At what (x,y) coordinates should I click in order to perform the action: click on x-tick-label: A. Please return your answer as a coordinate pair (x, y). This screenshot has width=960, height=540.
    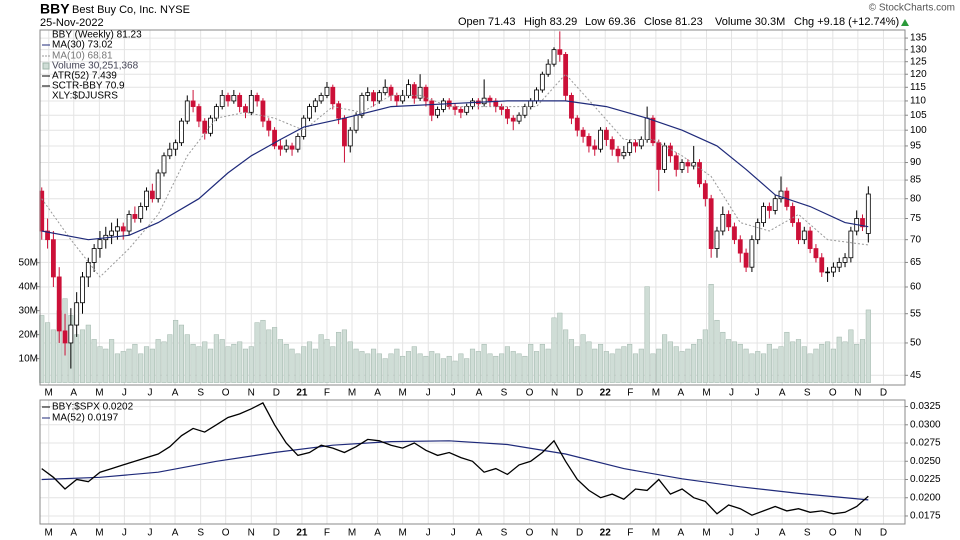
    Looking at the image, I should click on (681, 393).